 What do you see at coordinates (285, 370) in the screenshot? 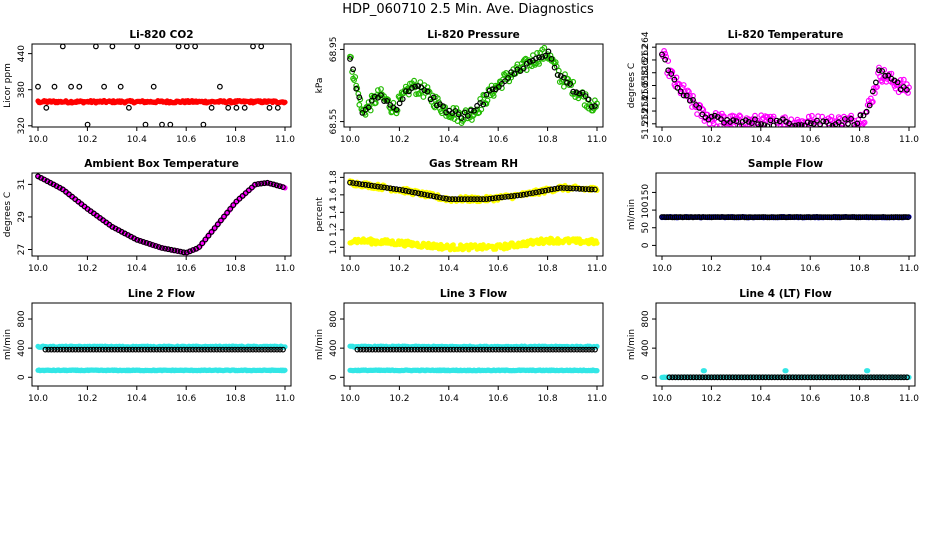
I see `line2-cyan-low-point` at bounding box center [285, 370].